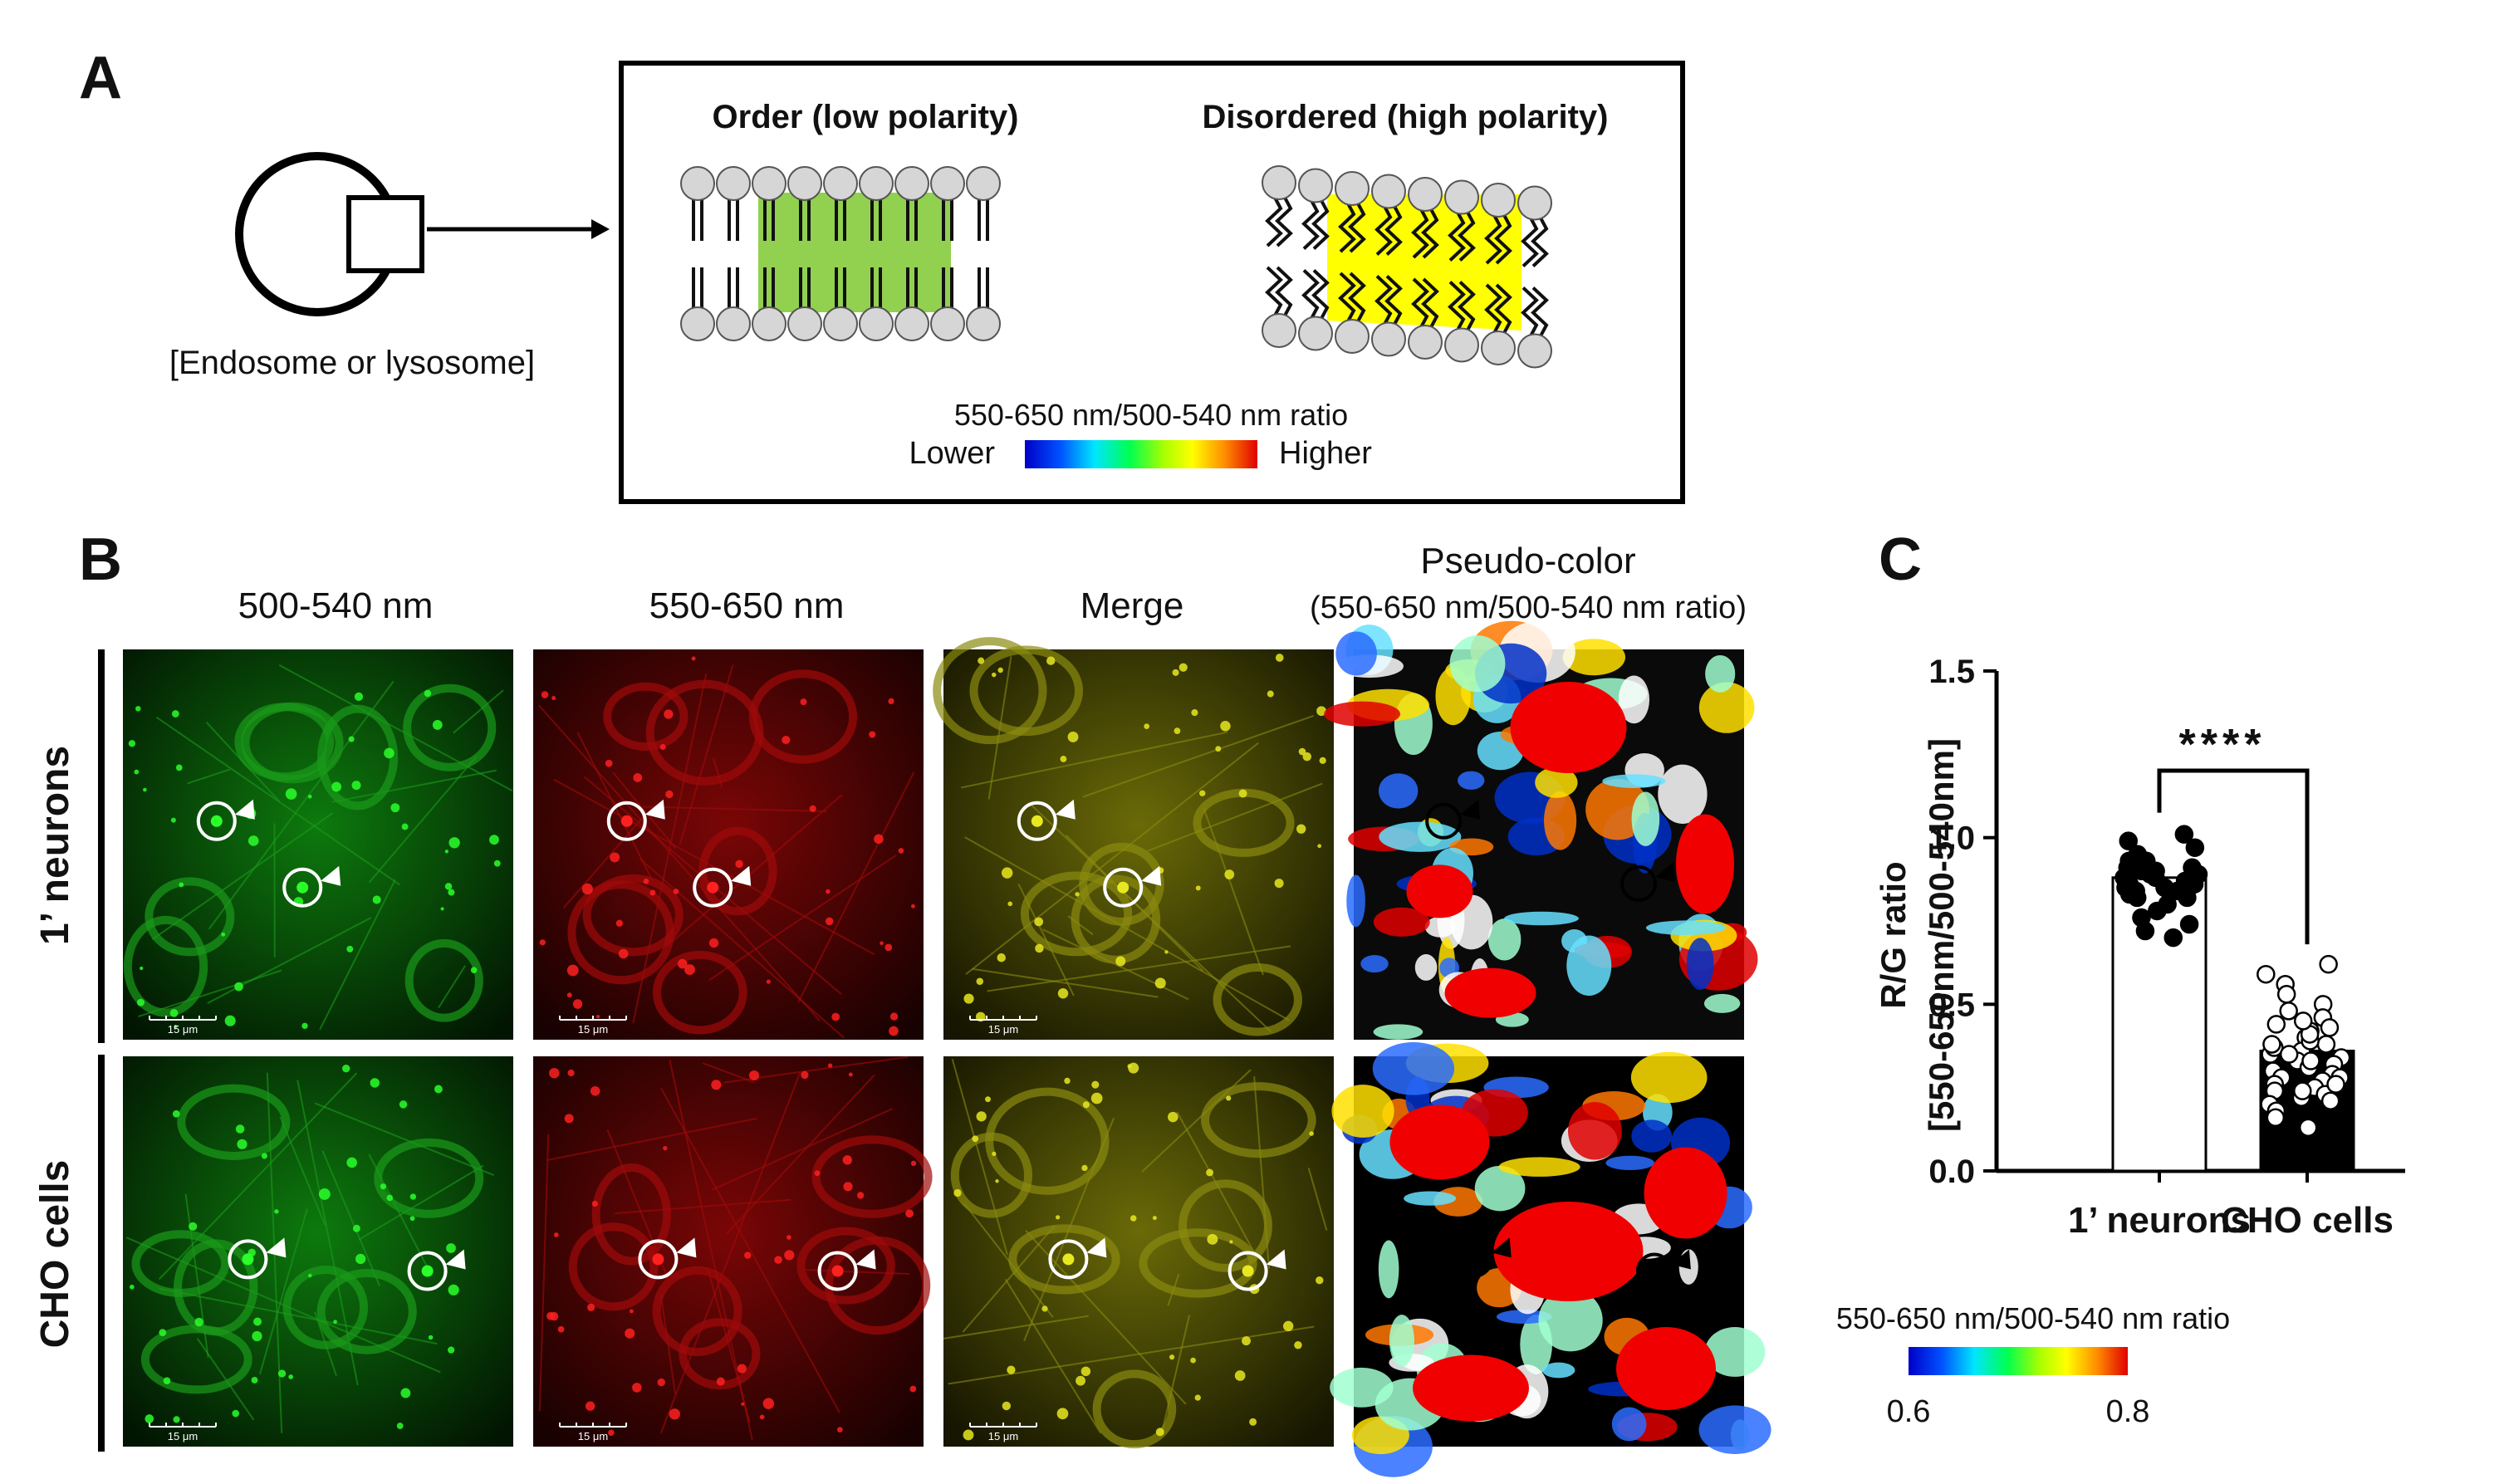 Image resolution: width=2504 pixels, height=1484 pixels. I want to click on row-label-neurons: 1’ neurons, so click(55, 845).